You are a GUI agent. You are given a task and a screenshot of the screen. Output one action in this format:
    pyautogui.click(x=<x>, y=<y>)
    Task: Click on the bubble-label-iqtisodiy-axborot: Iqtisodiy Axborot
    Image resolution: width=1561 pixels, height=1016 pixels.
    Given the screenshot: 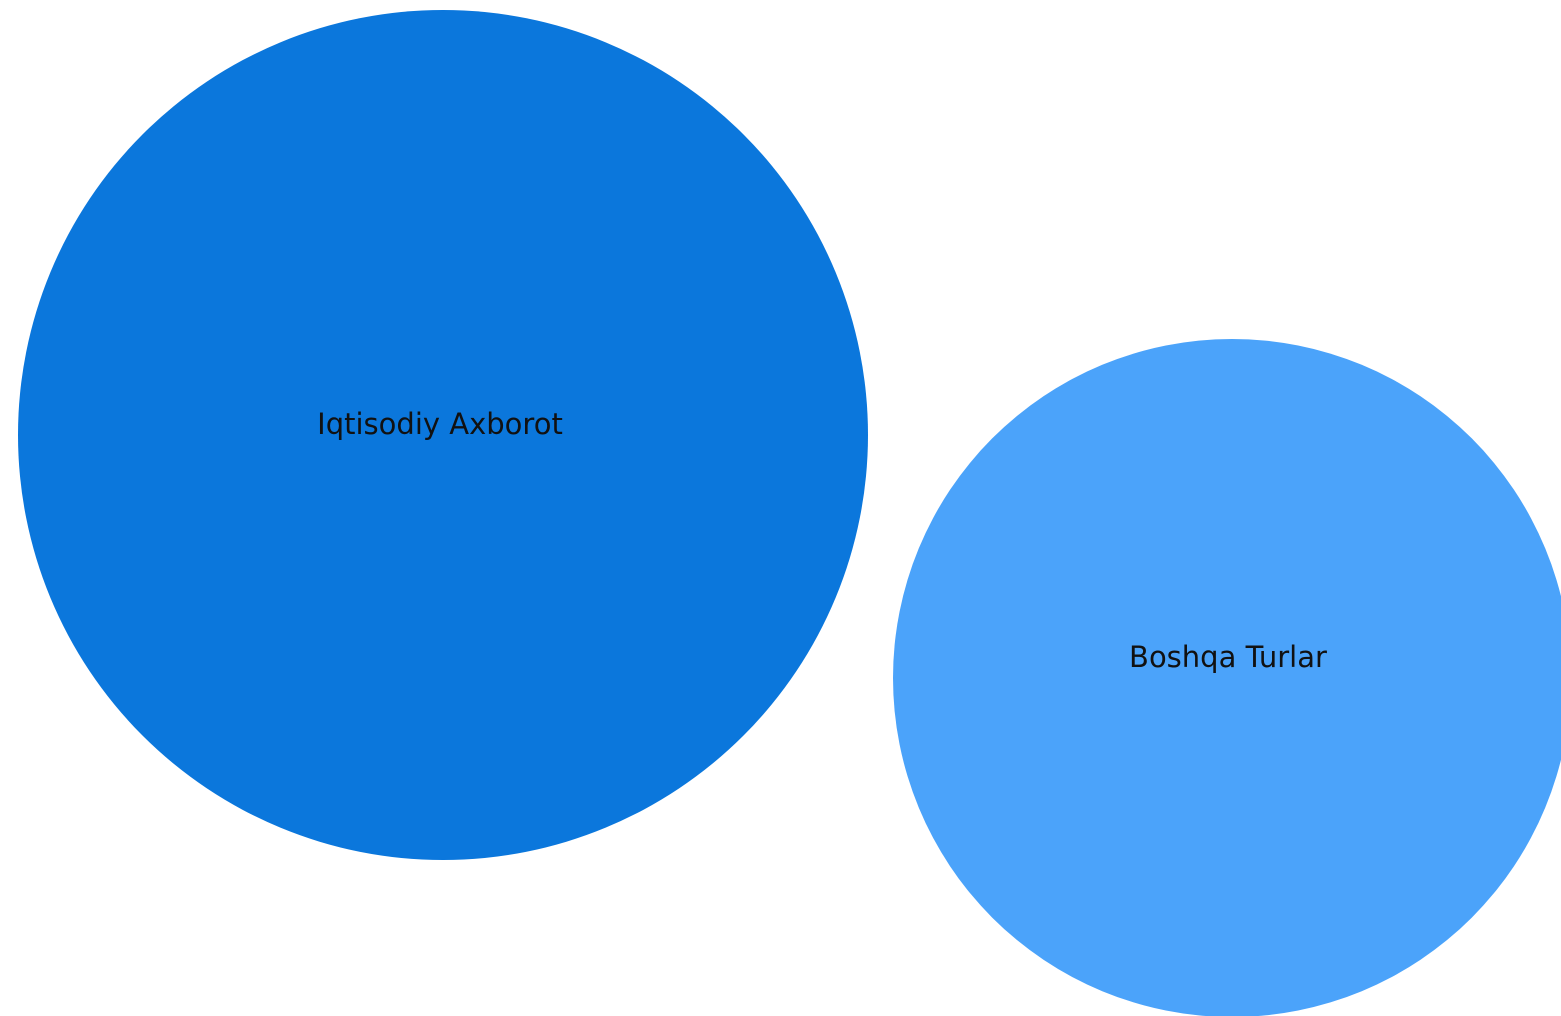 What is the action you would take?
    pyautogui.click(x=440, y=424)
    